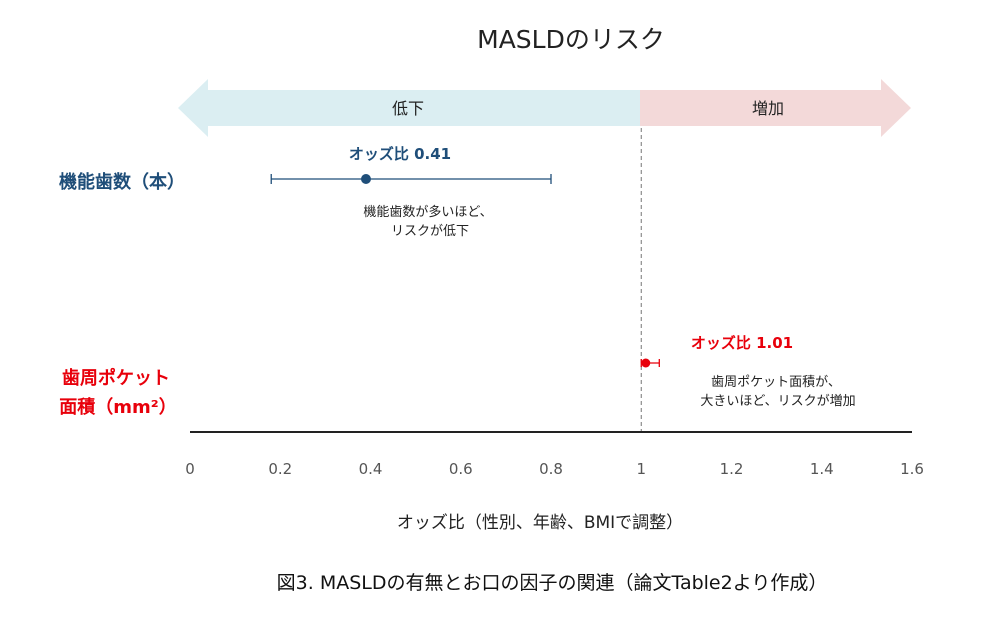  What do you see at coordinates (551, 469) in the screenshot?
I see `x-tick-label-4: 0.8` at bounding box center [551, 469].